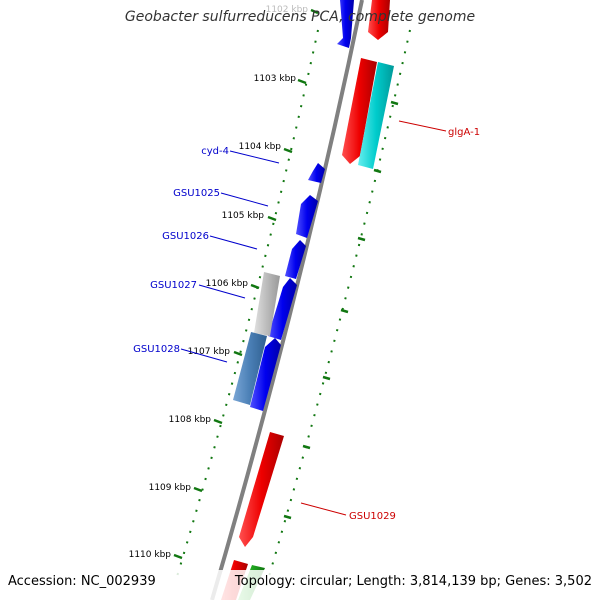 This screenshot has width=600, height=600. I want to click on gene-block-cyan, so click(376, 115).